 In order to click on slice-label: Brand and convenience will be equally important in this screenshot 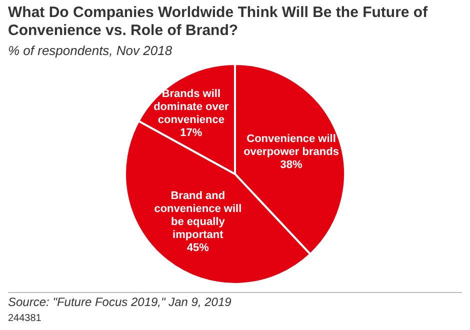, I will do `click(198, 215)`.